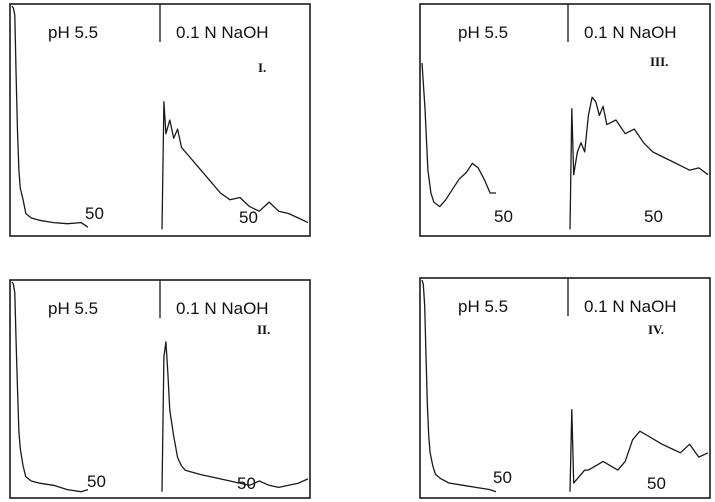 This screenshot has height=502, width=715. Describe the element at coordinates (263, 329) in the screenshot. I see `panel-roman-label: II.` at that location.